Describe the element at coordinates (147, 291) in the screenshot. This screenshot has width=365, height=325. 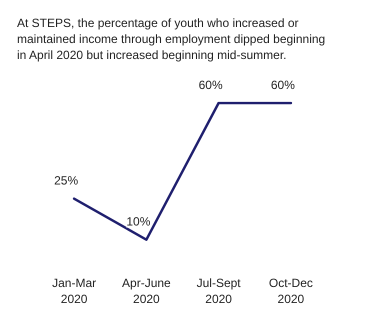
I see `x-tick-label: Apr-June 2020` at that location.